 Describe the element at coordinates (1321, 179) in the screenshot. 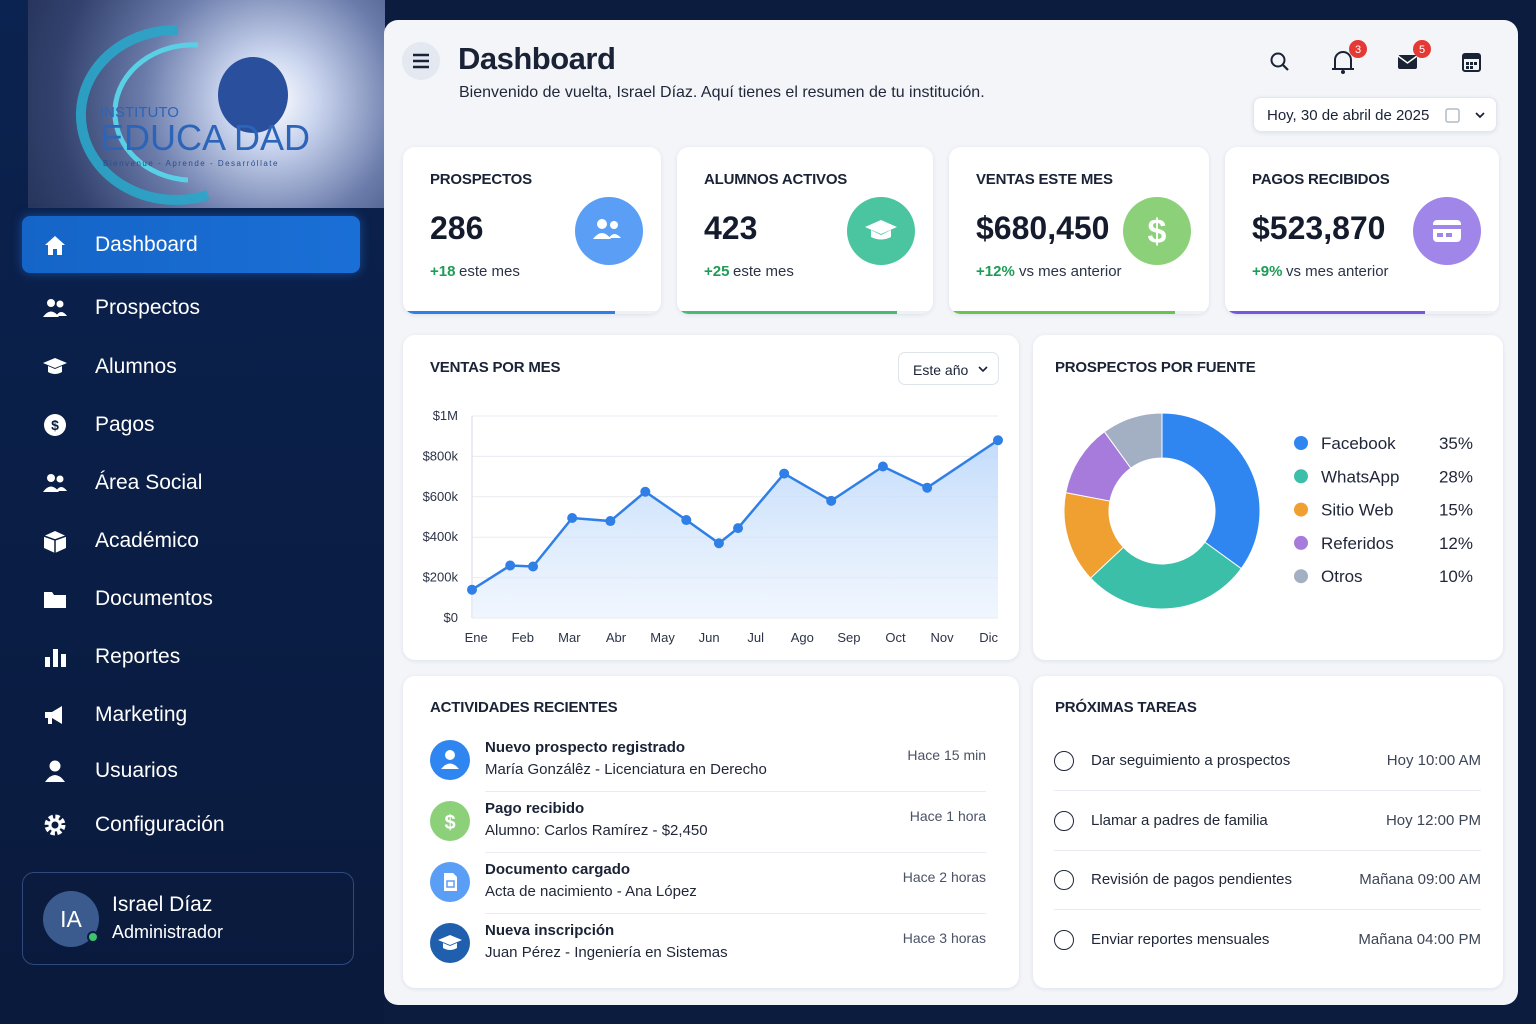

I see `stat-label: PAGOS RECIBIDOS` at that location.